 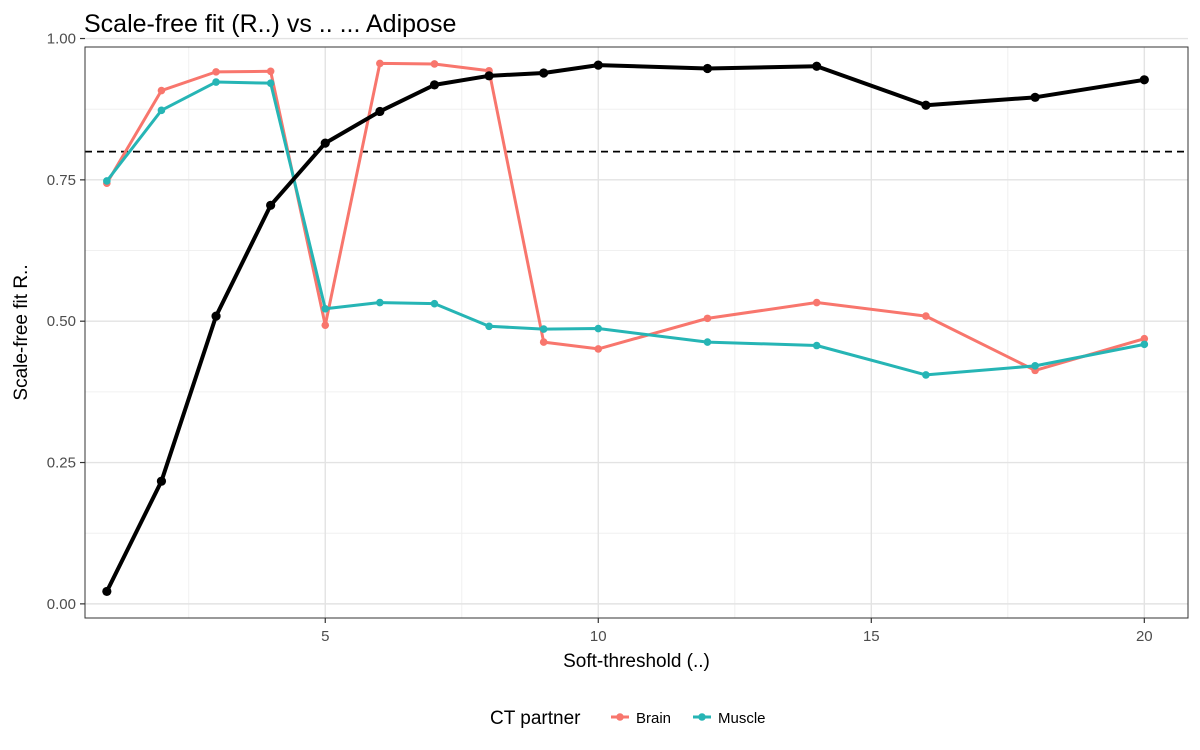 I want to click on x-axis-title: Soft-threshold (..), so click(x=636, y=661).